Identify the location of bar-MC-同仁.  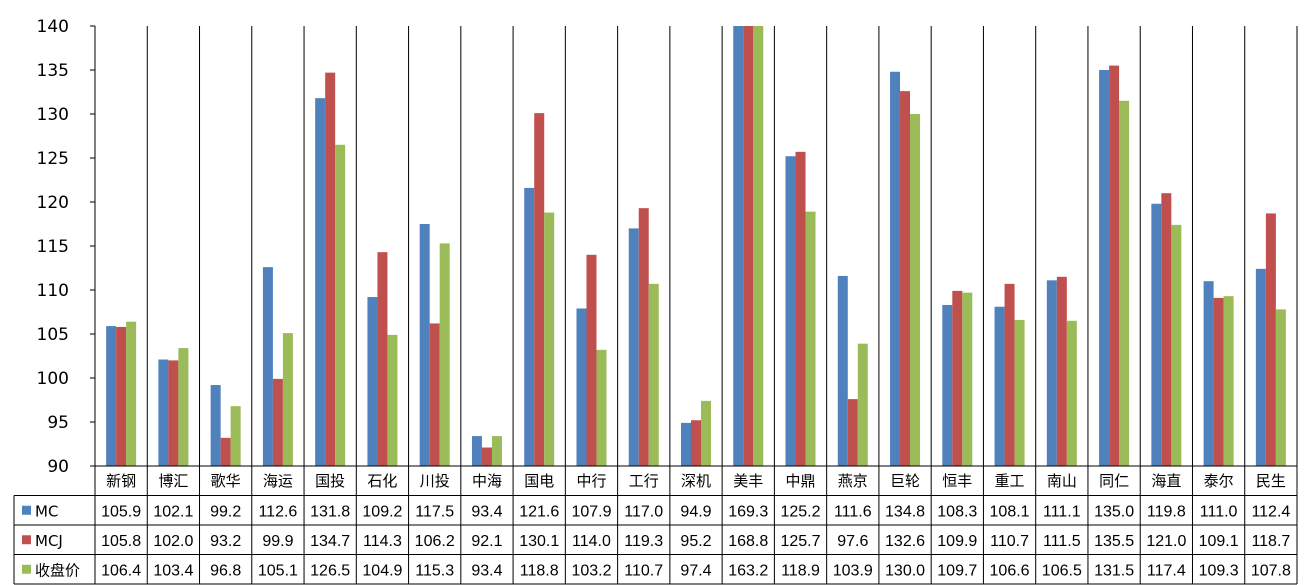
(1104, 268).